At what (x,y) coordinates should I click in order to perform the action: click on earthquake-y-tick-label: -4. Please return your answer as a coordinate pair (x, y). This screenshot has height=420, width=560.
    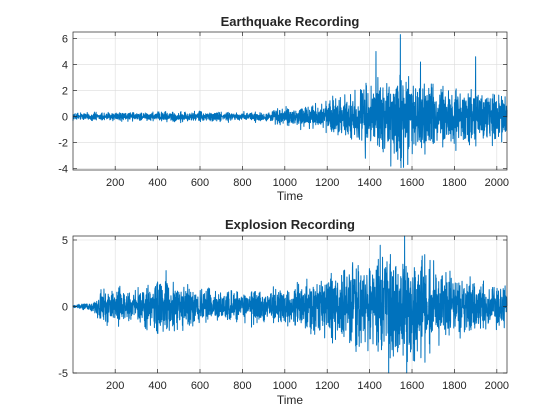
    Looking at the image, I should click on (63, 170).